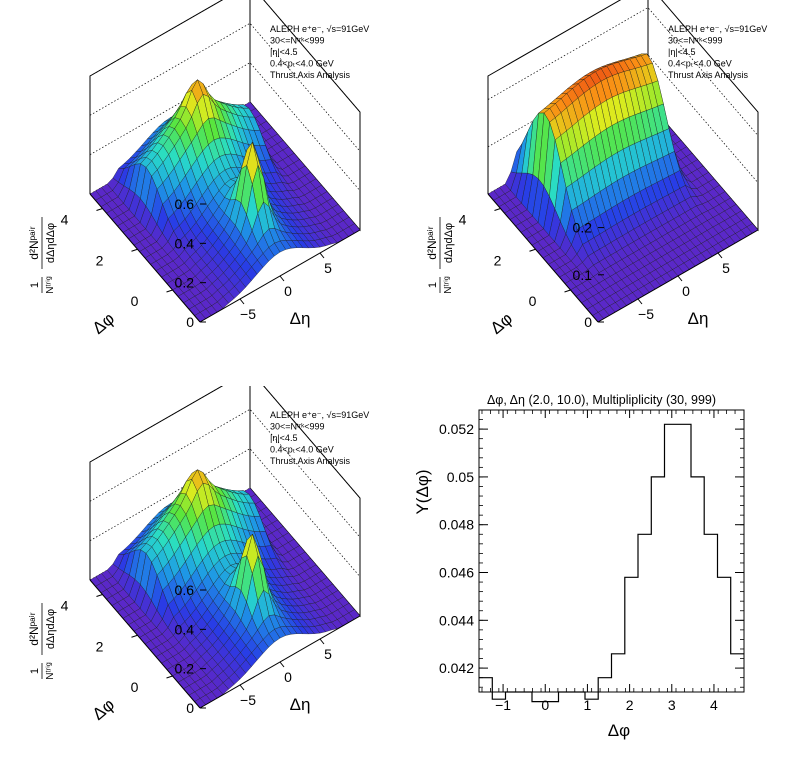 Image resolution: width=796 pixels, height=772 pixels. I want to click on y-tick-label: 0.052, so click(456, 429).